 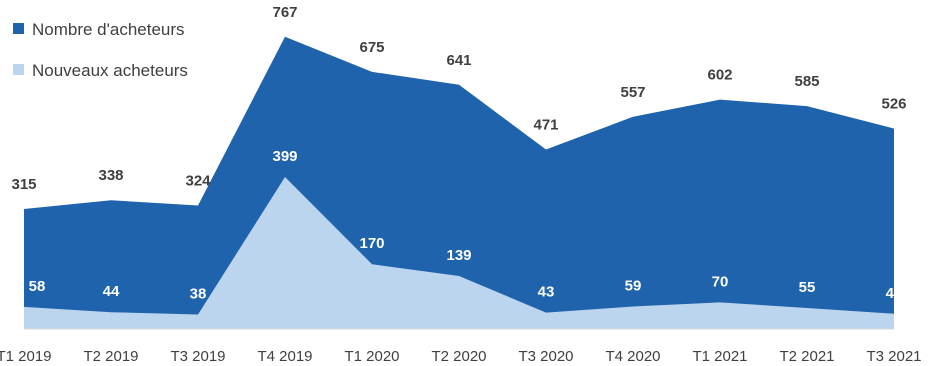 What do you see at coordinates (197, 356) in the screenshot?
I see `x-tick-label: T3 2019` at bounding box center [197, 356].